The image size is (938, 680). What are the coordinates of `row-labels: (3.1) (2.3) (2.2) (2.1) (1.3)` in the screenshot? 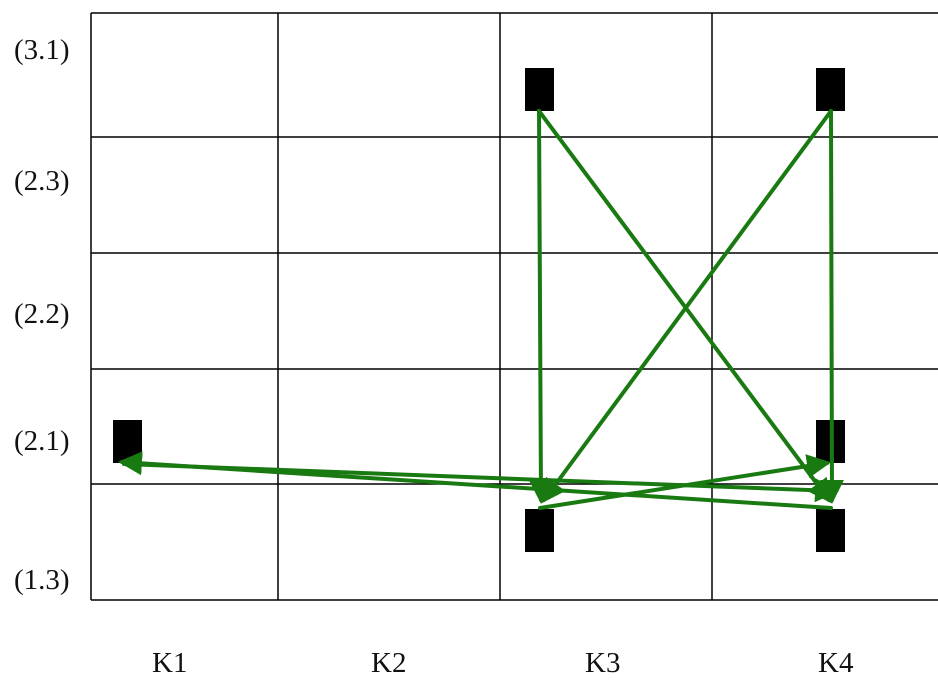 It's located at (42, 315).